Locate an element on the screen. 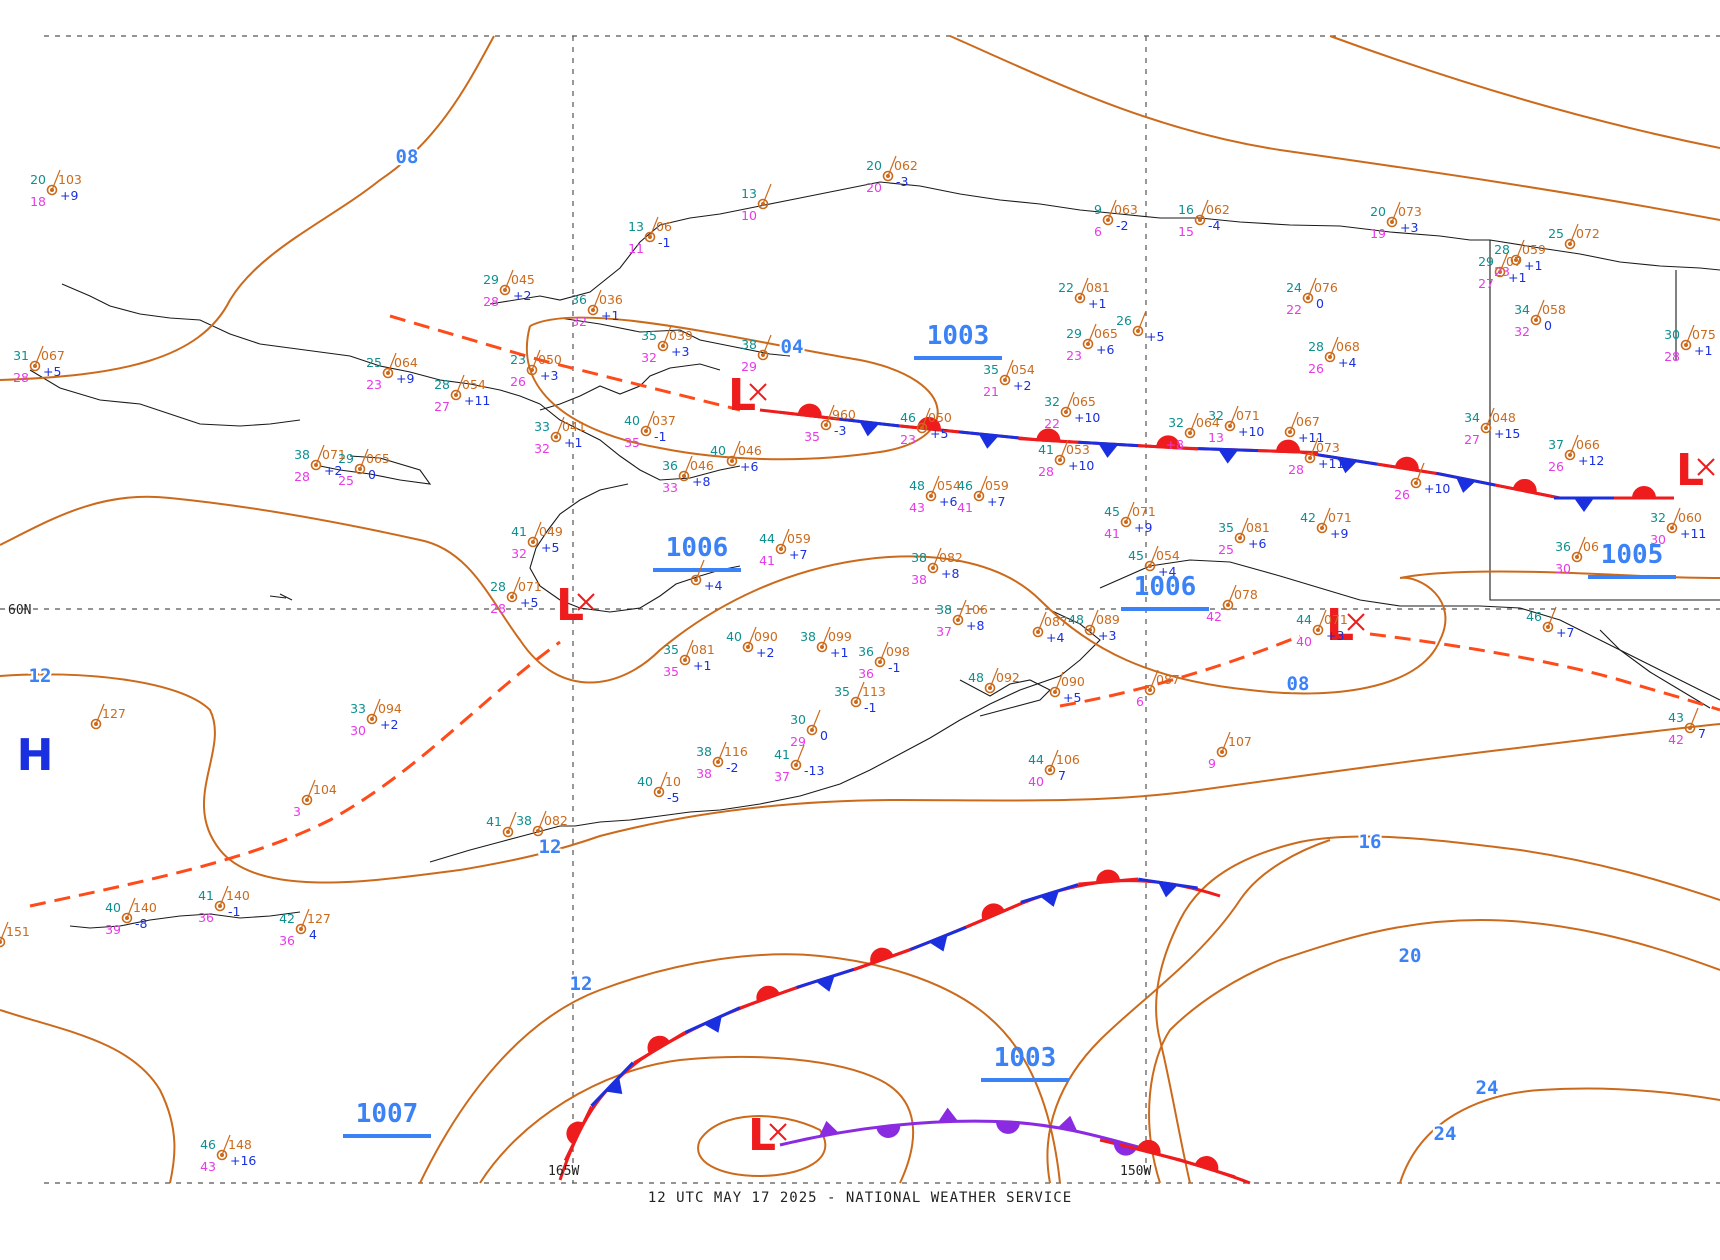 This screenshot has height=1260, width=1720. station-plot: 960 35 -3 is located at coordinates (830, 424).